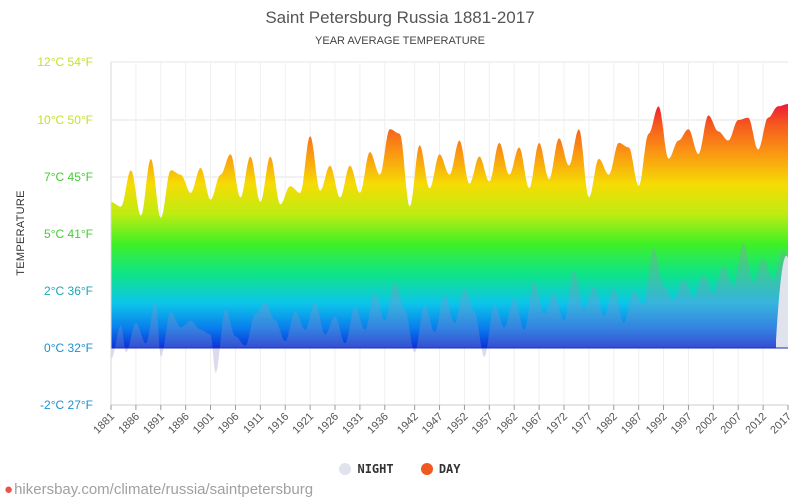  I want to click on x-tick-label: 2002, so click(707, 424).